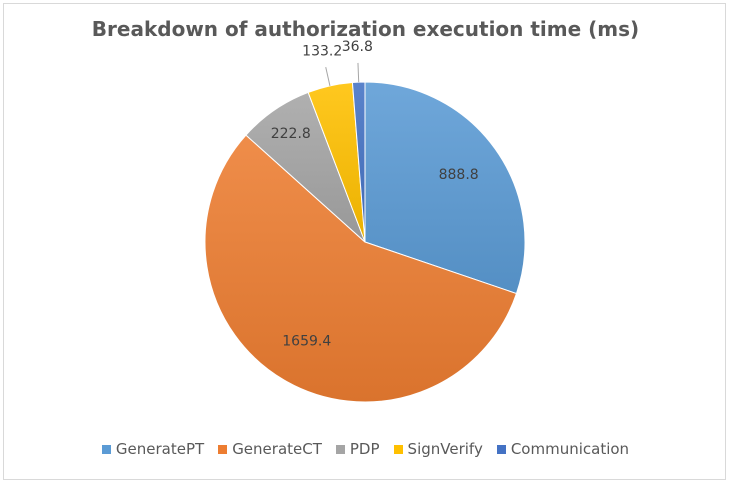 The image size is (731, 485). What do you see at coordinates (445, 188) in the screenshot?
I see `pie-slice-generatept` at bounding box center [445, 188].